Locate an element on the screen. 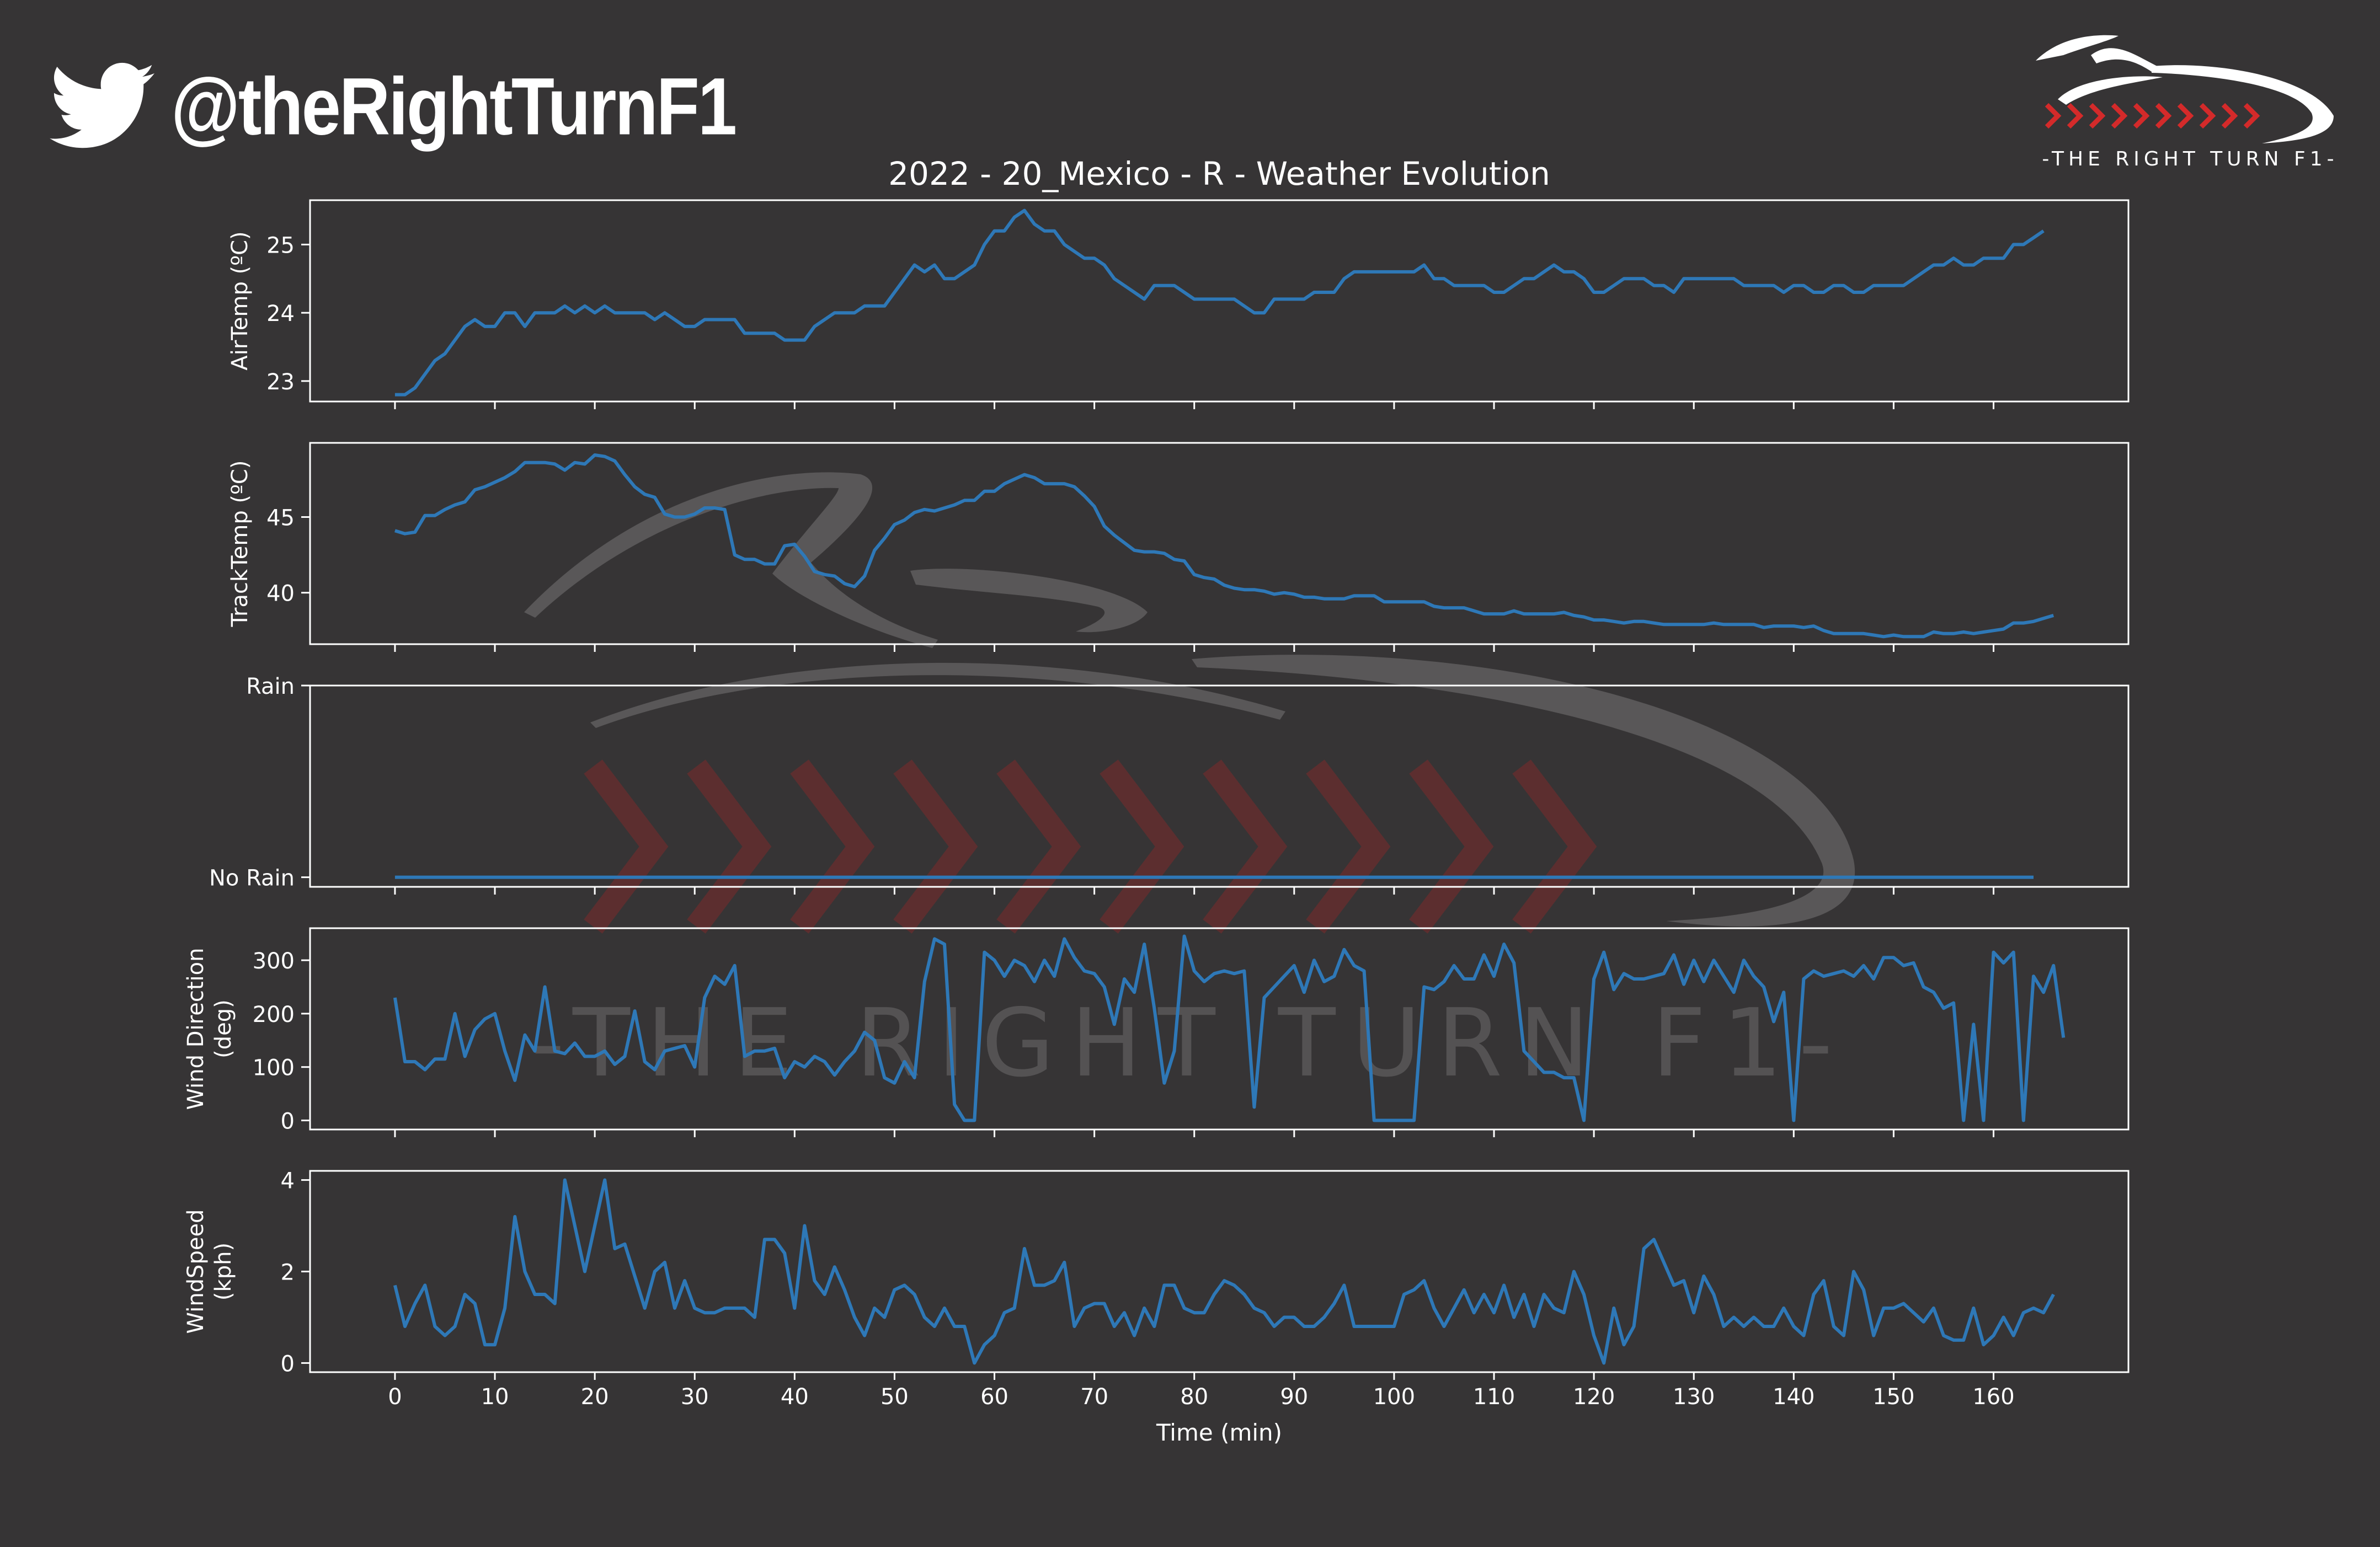 The width and height of the screenshot is (2380, 1547). x-tick-label: 140 is located at coordinates (1794, 1397).